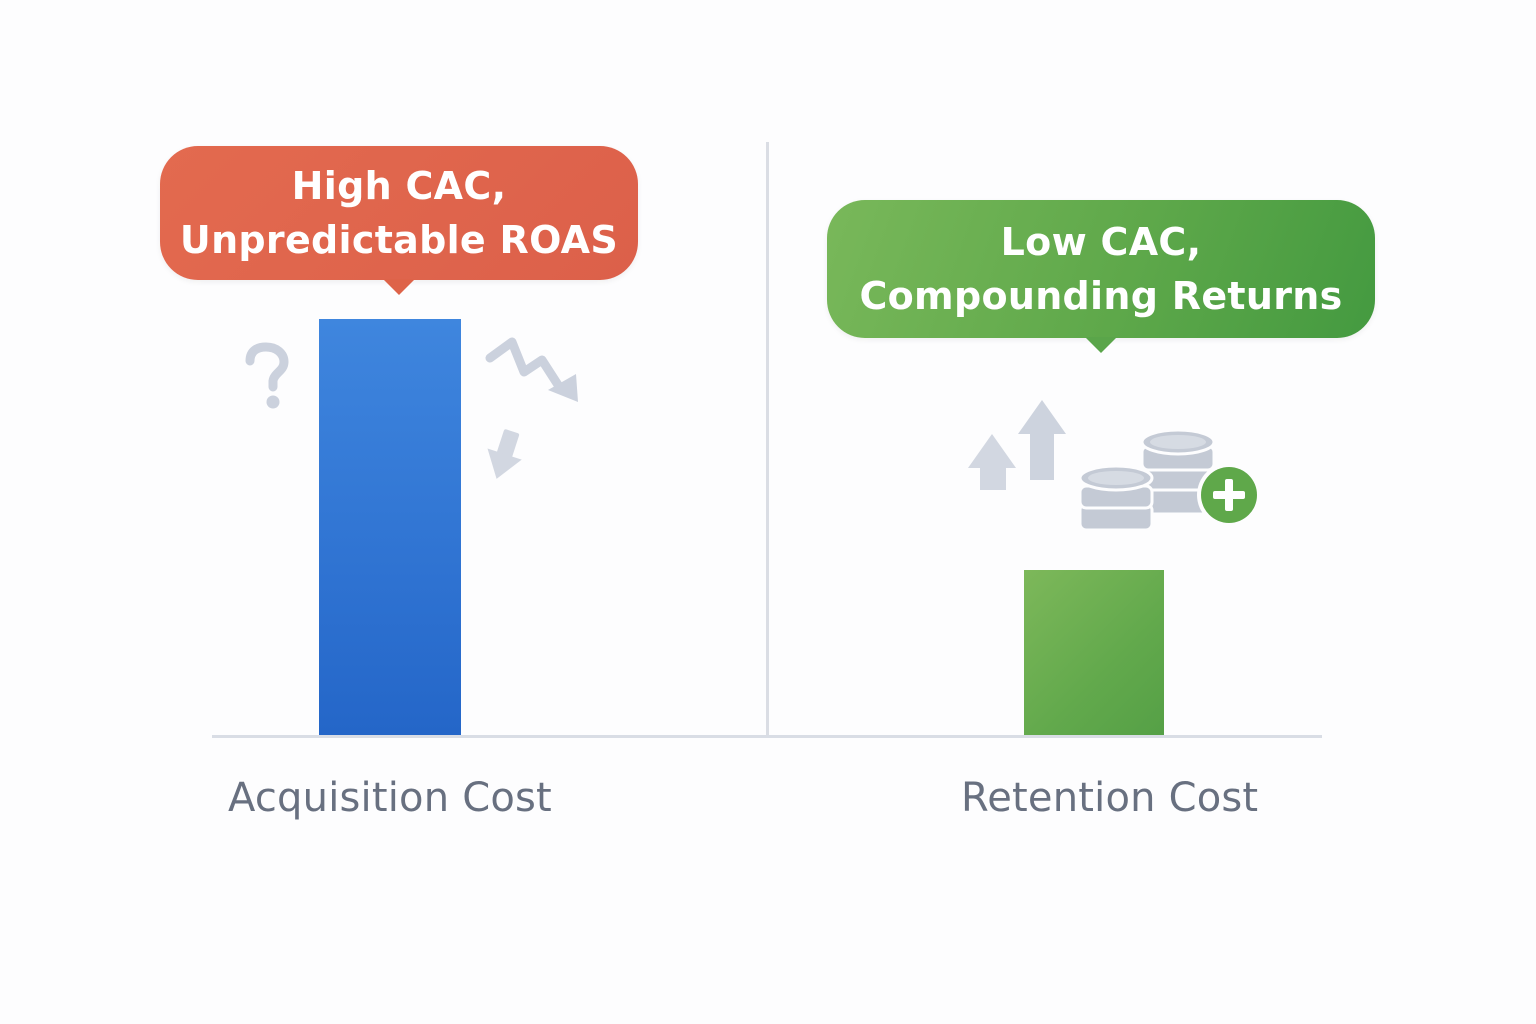 Image resolution: width=1536 pixels, height=1024 pixels. What do you see at coordinates (767, 439) in the screenshot?
I see `section-divider` at bounding box center [767, 439].